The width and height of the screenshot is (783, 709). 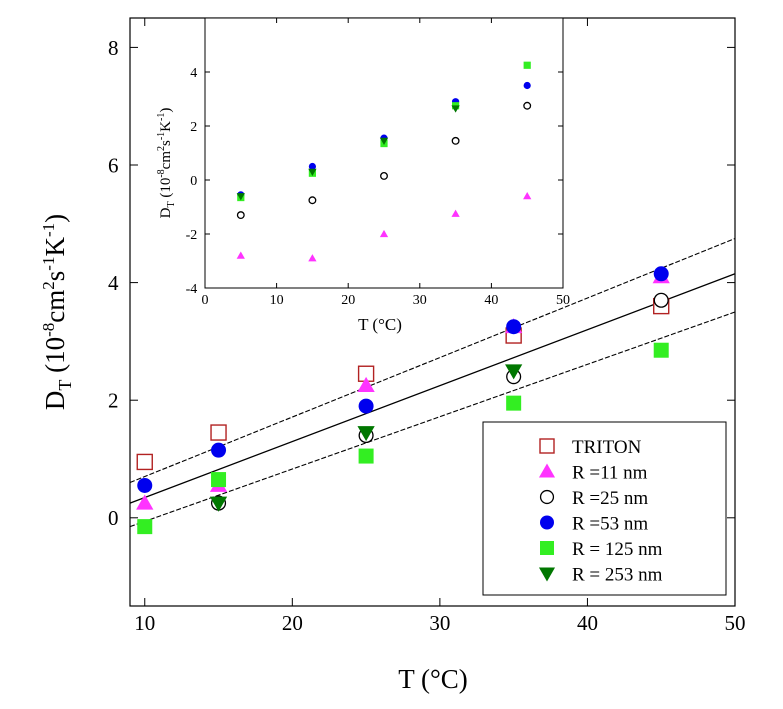 I want to click on series-r-253-nm, so click(x=366, y=438).